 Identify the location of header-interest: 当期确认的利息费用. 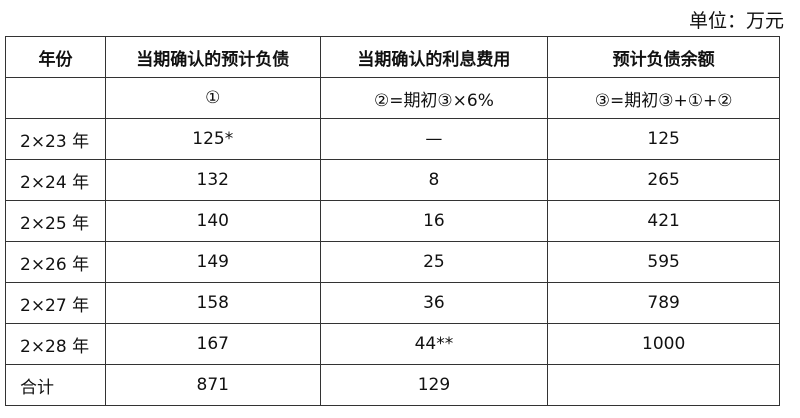
(434, 57).